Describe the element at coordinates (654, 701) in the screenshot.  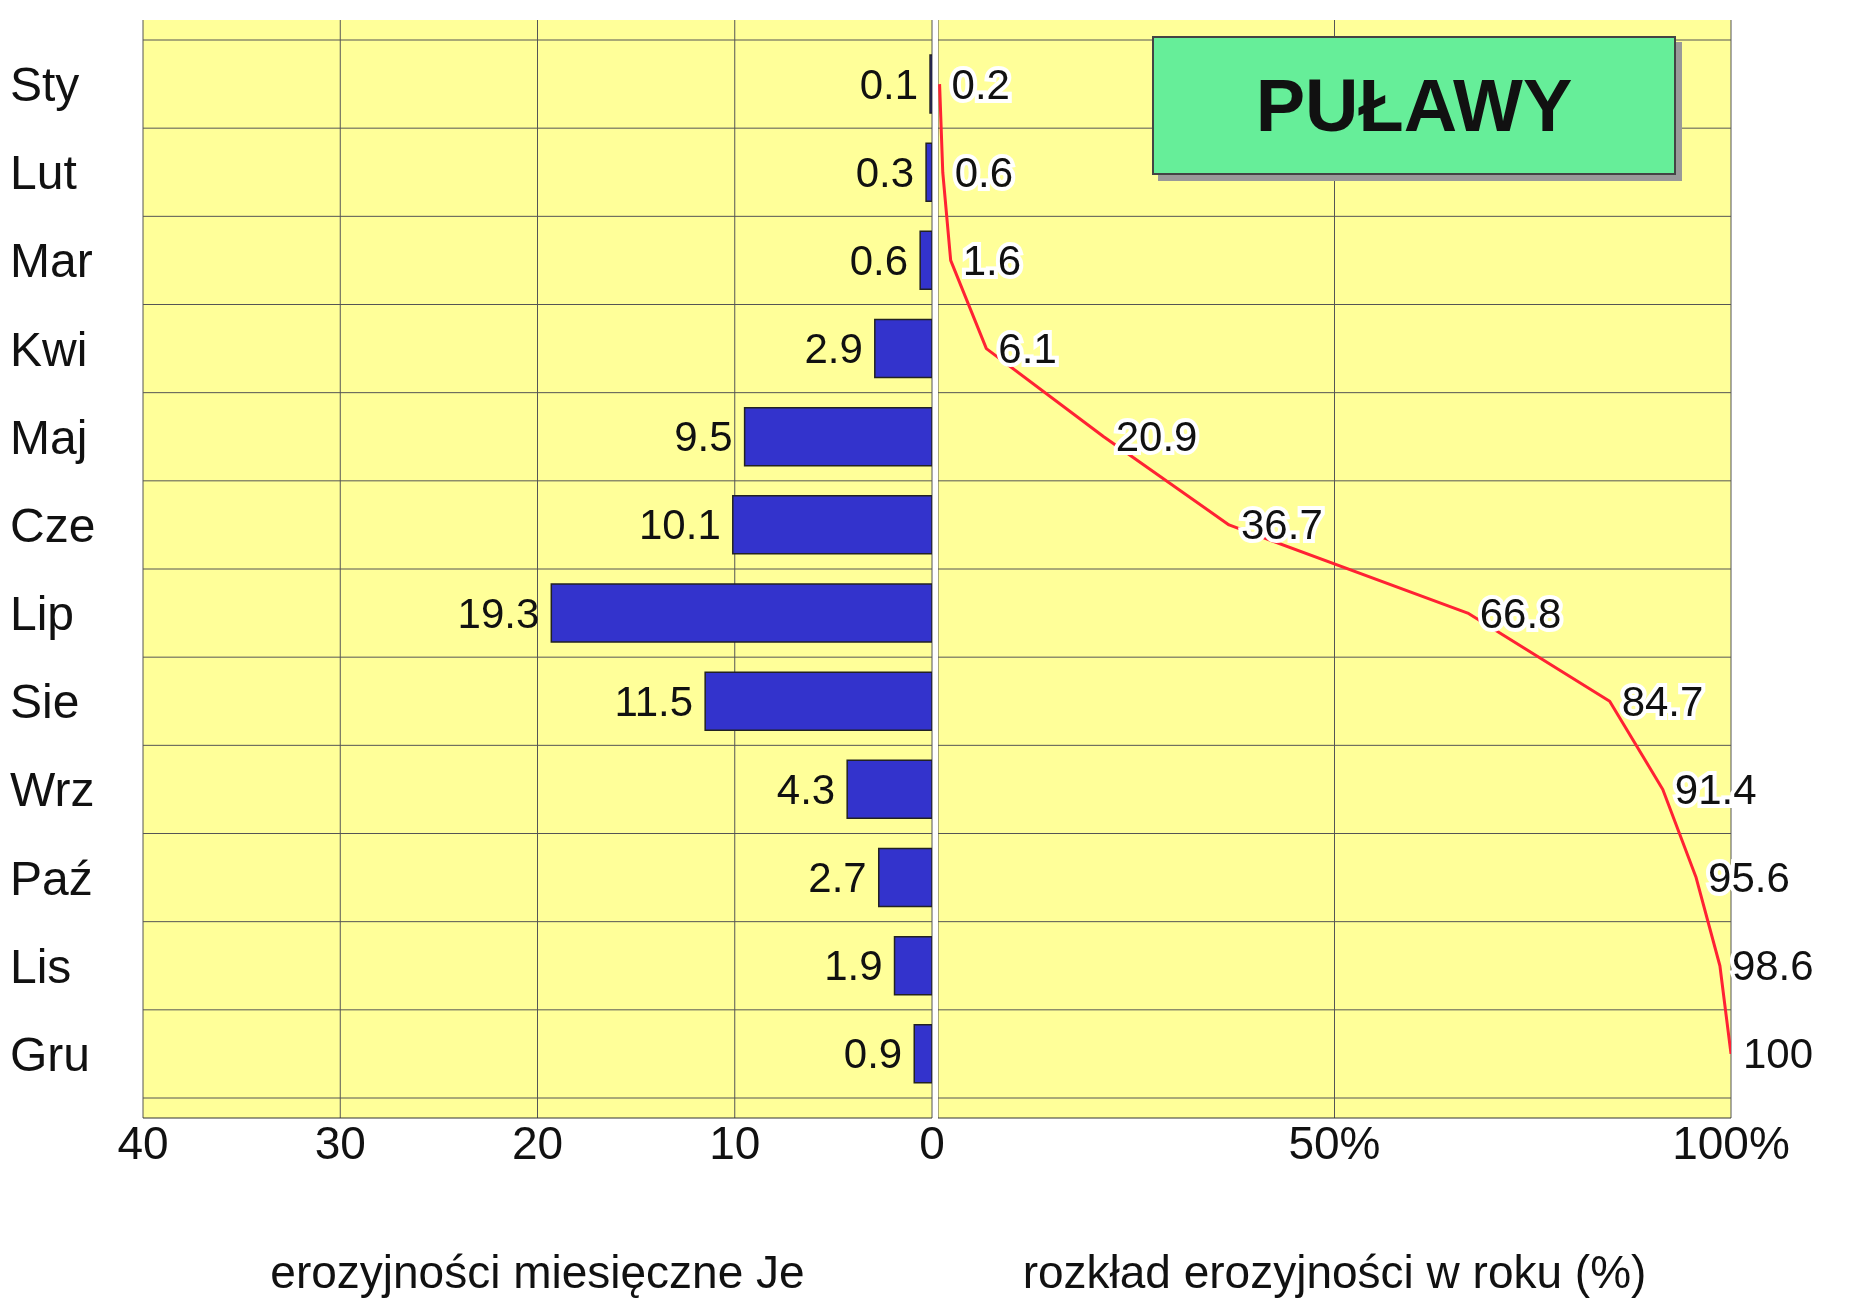
I see `data-label: 11.5` at that location.